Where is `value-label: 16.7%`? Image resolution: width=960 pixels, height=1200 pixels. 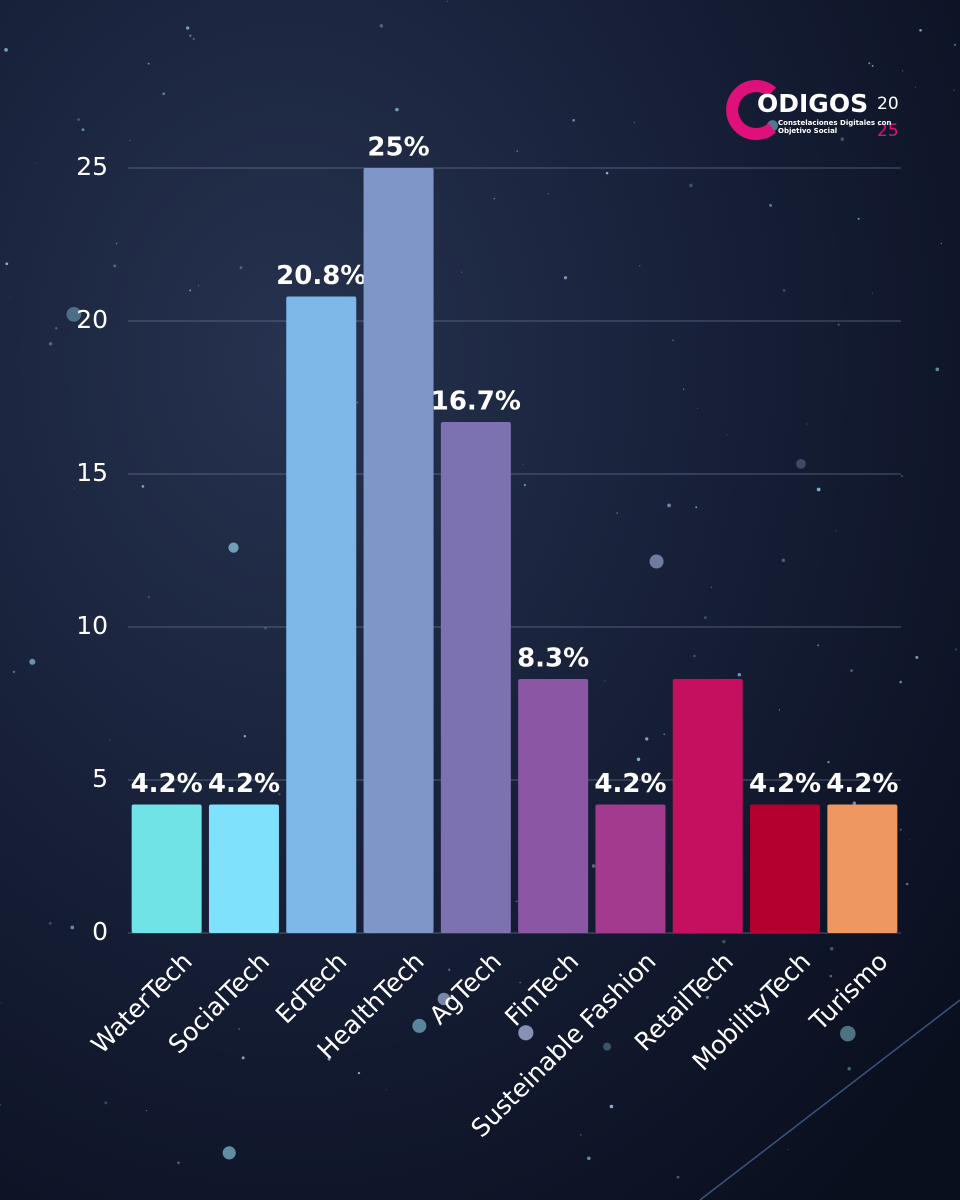
value-label: 16.7% is located at coordinates (476, 401).